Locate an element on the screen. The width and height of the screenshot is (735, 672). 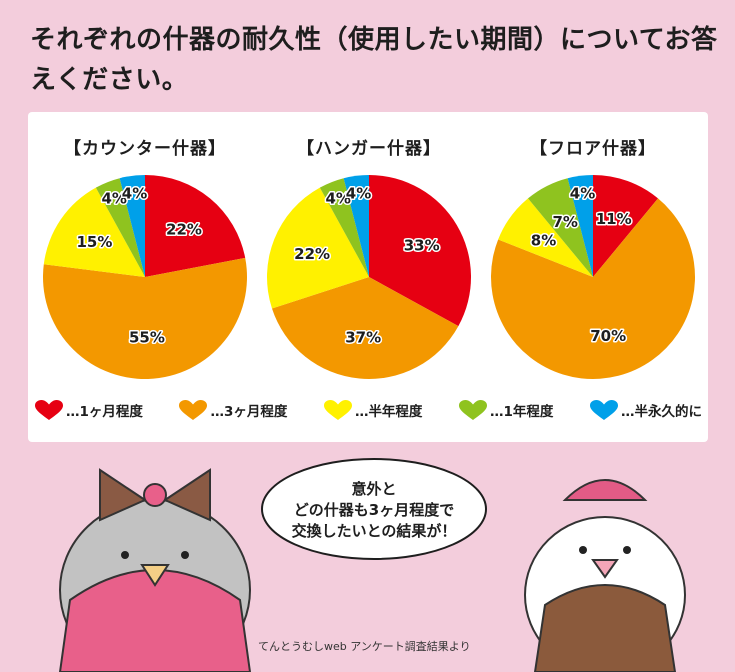
slice-label: 15% is located at coordinates (94, 242).